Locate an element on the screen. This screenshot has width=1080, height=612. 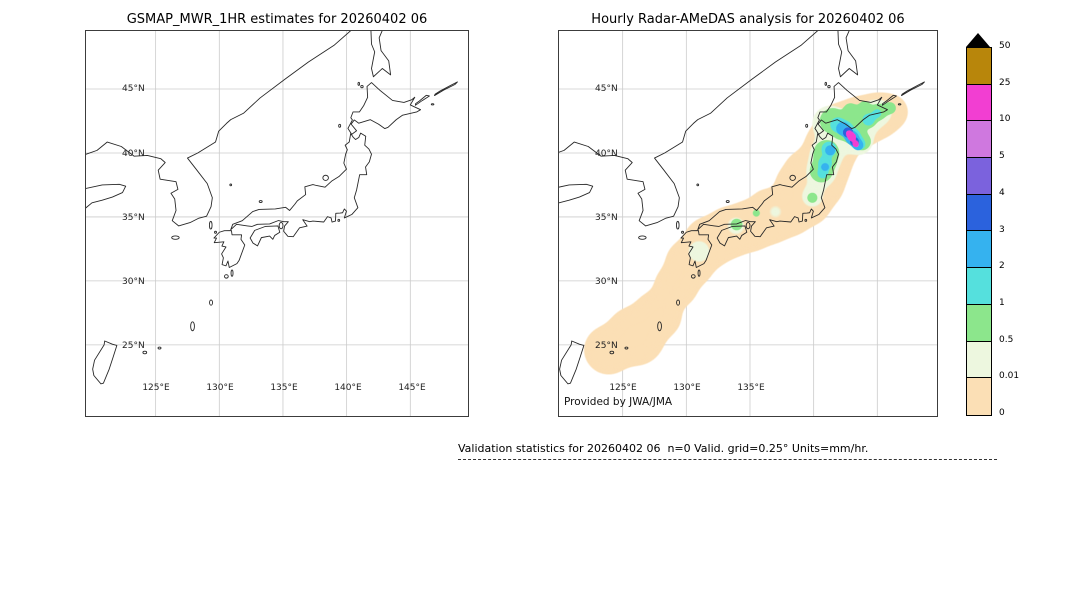
lon-tick-label: 140°E is located at coordinates (348, 388).